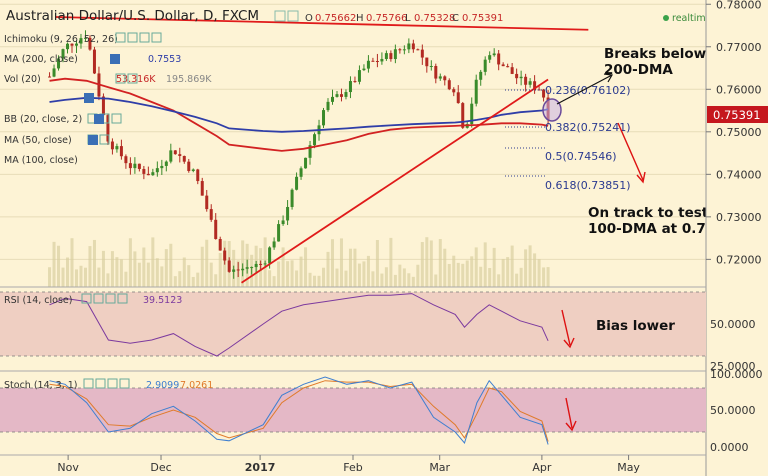 Image resolution: width=768 pixels, height=476 pixels. I want to click on header-settings-icons, so click(286, 16).